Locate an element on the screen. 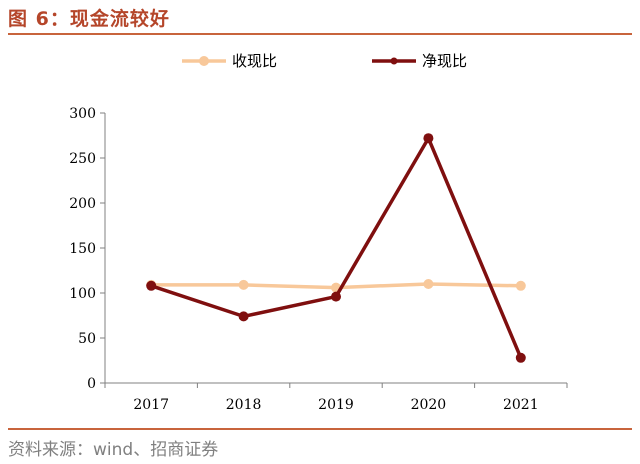 This screenshot has width=640, height=464. y-tick-label: 250 is located at coordinates (82, 159).